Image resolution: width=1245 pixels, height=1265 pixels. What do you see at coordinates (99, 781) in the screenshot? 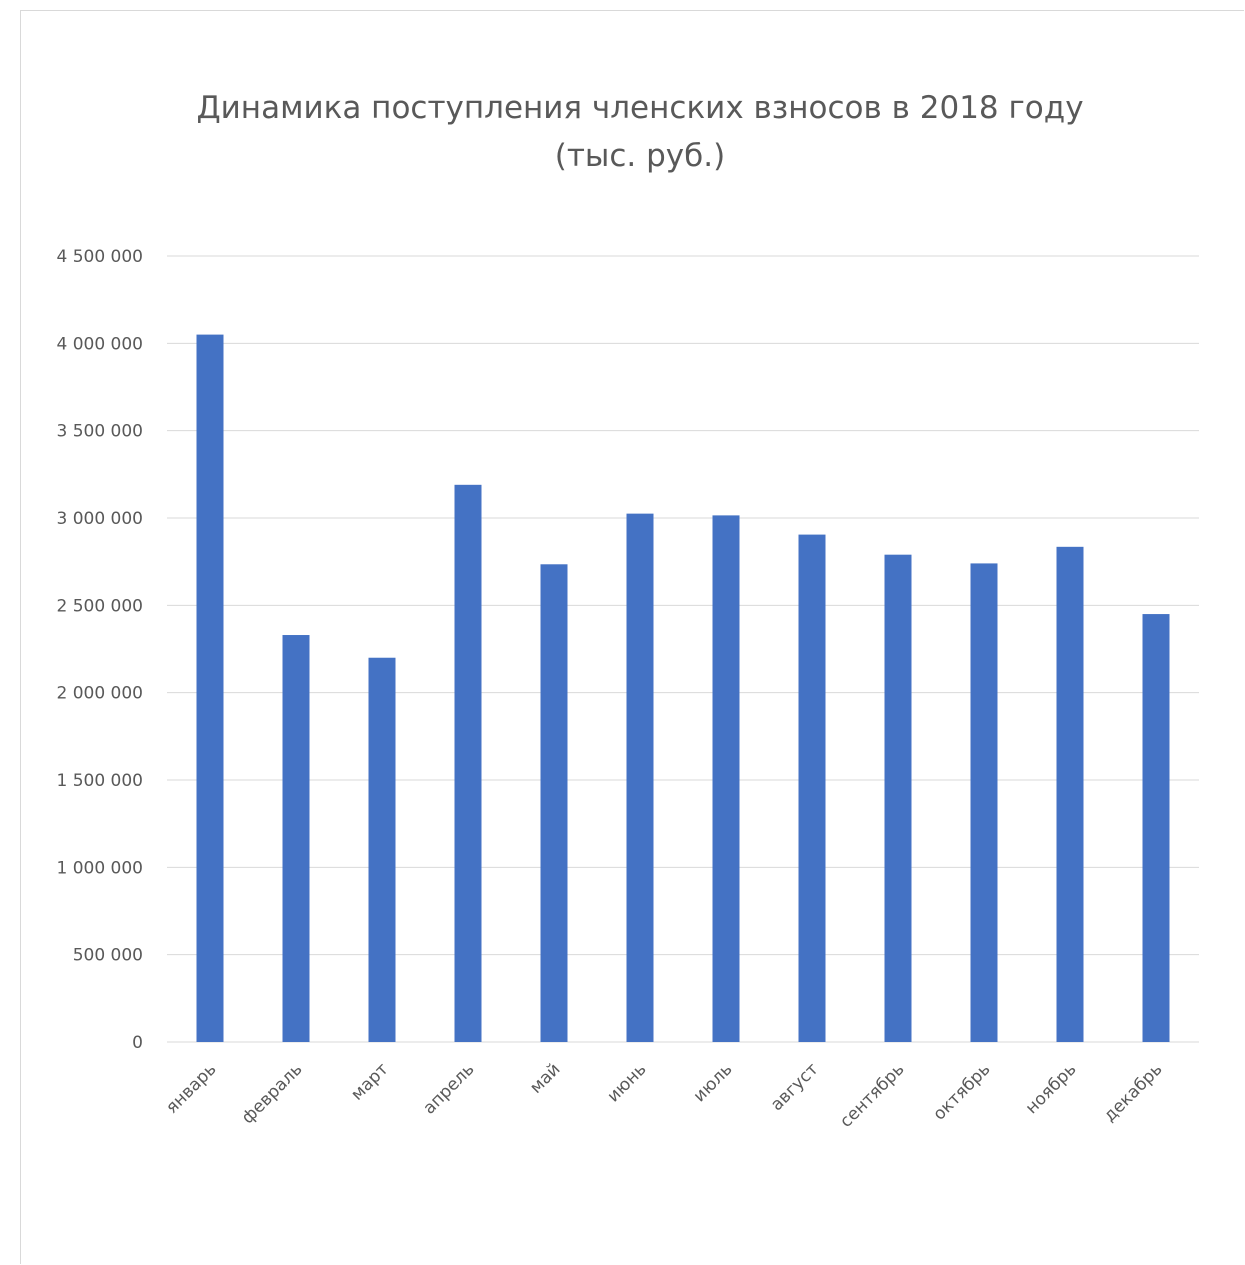
I see `y-tick-label: 1 500 000` at bounding box center [99, 781].